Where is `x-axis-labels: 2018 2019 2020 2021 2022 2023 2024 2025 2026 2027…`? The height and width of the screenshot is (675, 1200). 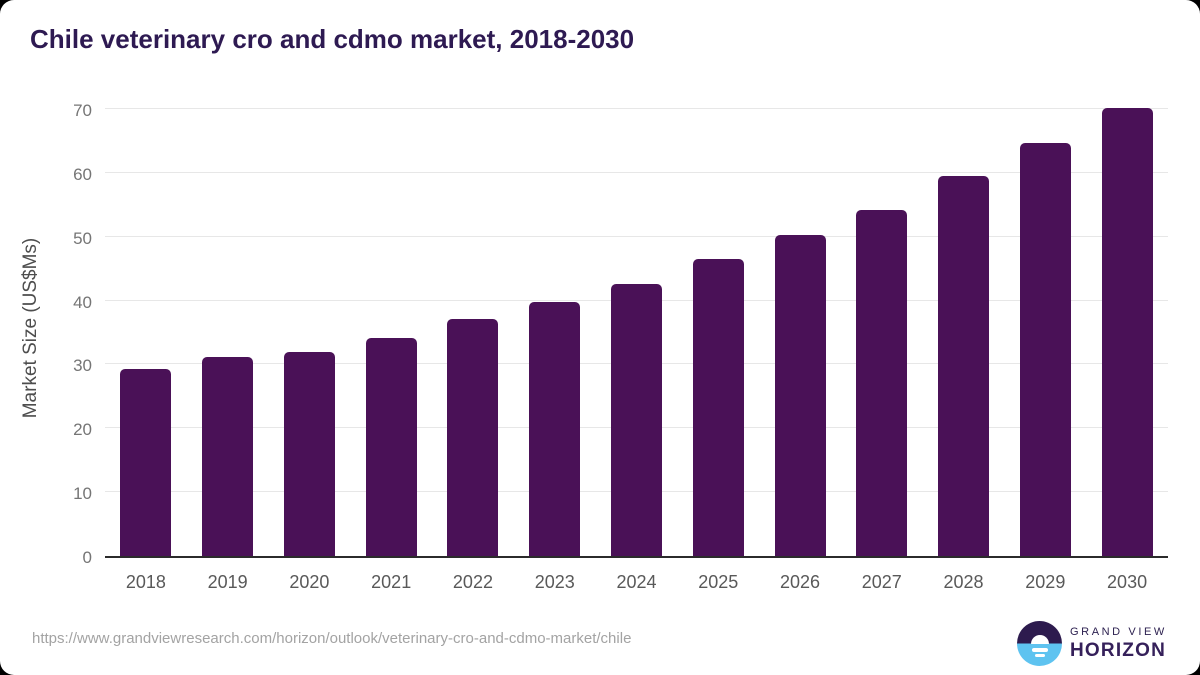
x-axis-labels: 2018 2019 2020 2021 2022 2023 2024 2025 2026 2027… is located at coordinates (636, 582).